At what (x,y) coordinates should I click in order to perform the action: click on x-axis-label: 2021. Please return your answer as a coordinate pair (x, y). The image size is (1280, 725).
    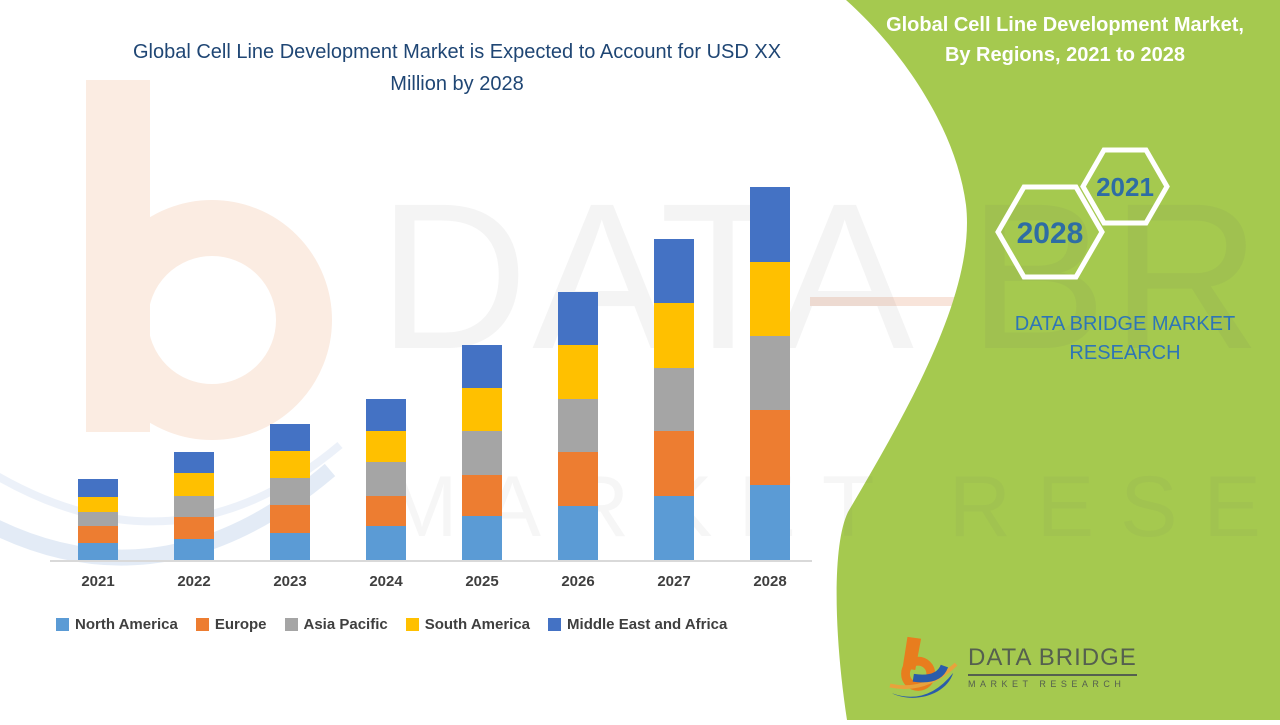
    Looking at the image, I should click on (98, 581).